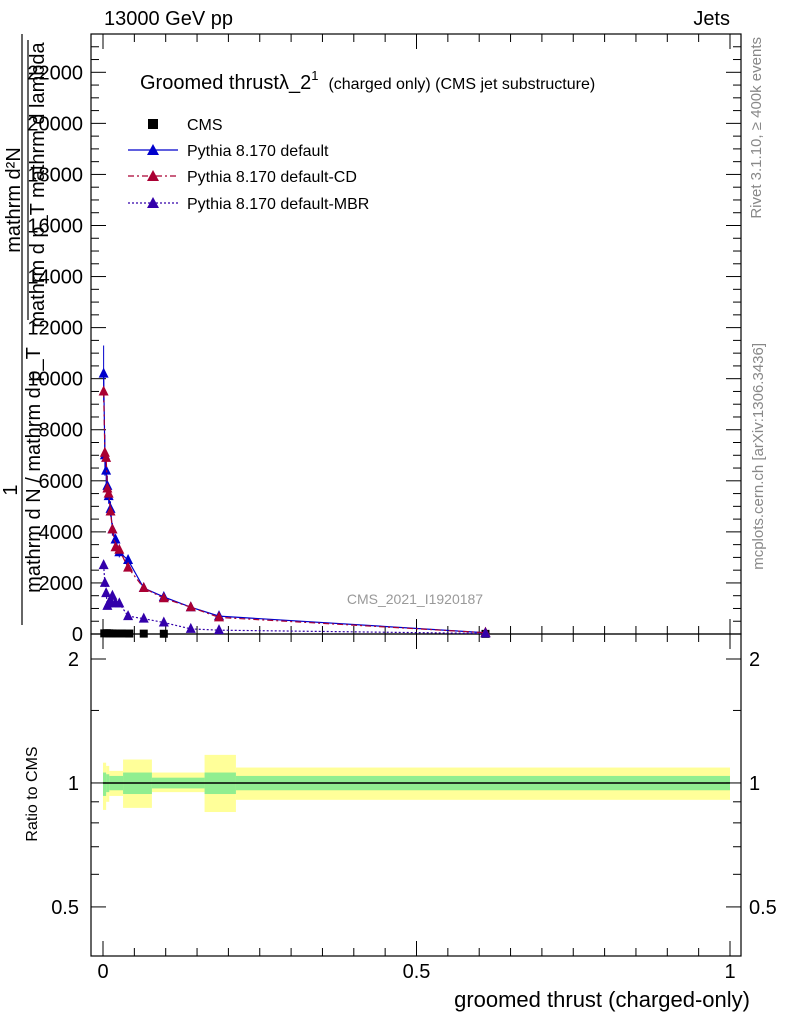  What do you see at coordinates (55, 73) in the screenshot?
I see `main-y-tick-label-11: 22000` at bounding box center [55, 73].